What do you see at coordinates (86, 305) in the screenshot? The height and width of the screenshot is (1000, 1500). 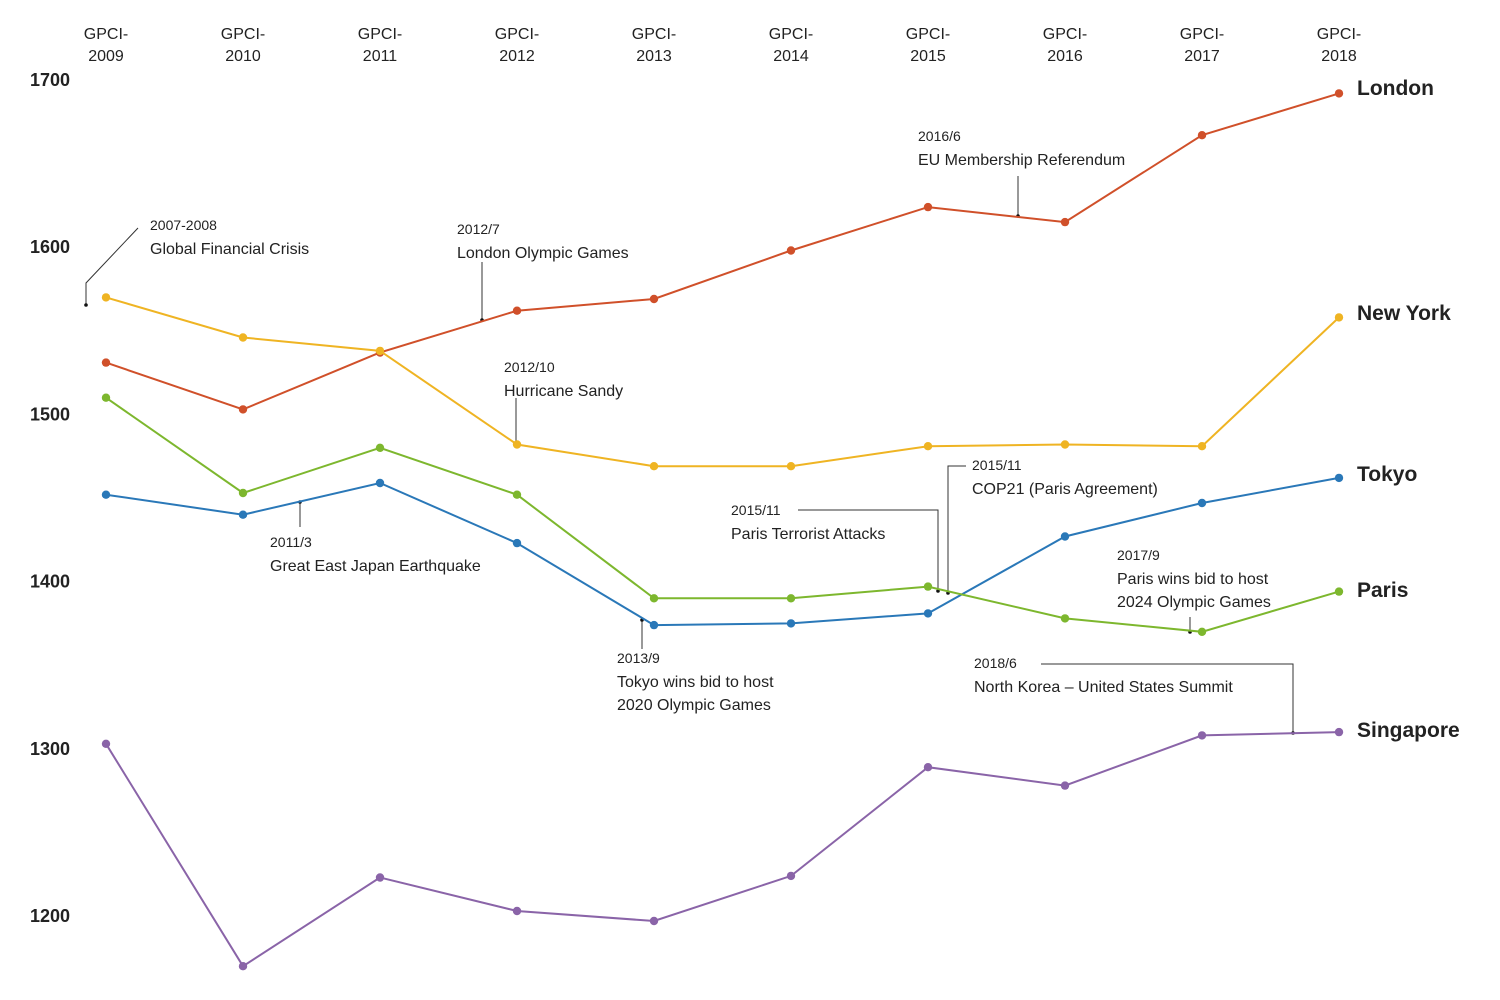 I see `annotation-anchor-dot` at bounding box center [86, 305].